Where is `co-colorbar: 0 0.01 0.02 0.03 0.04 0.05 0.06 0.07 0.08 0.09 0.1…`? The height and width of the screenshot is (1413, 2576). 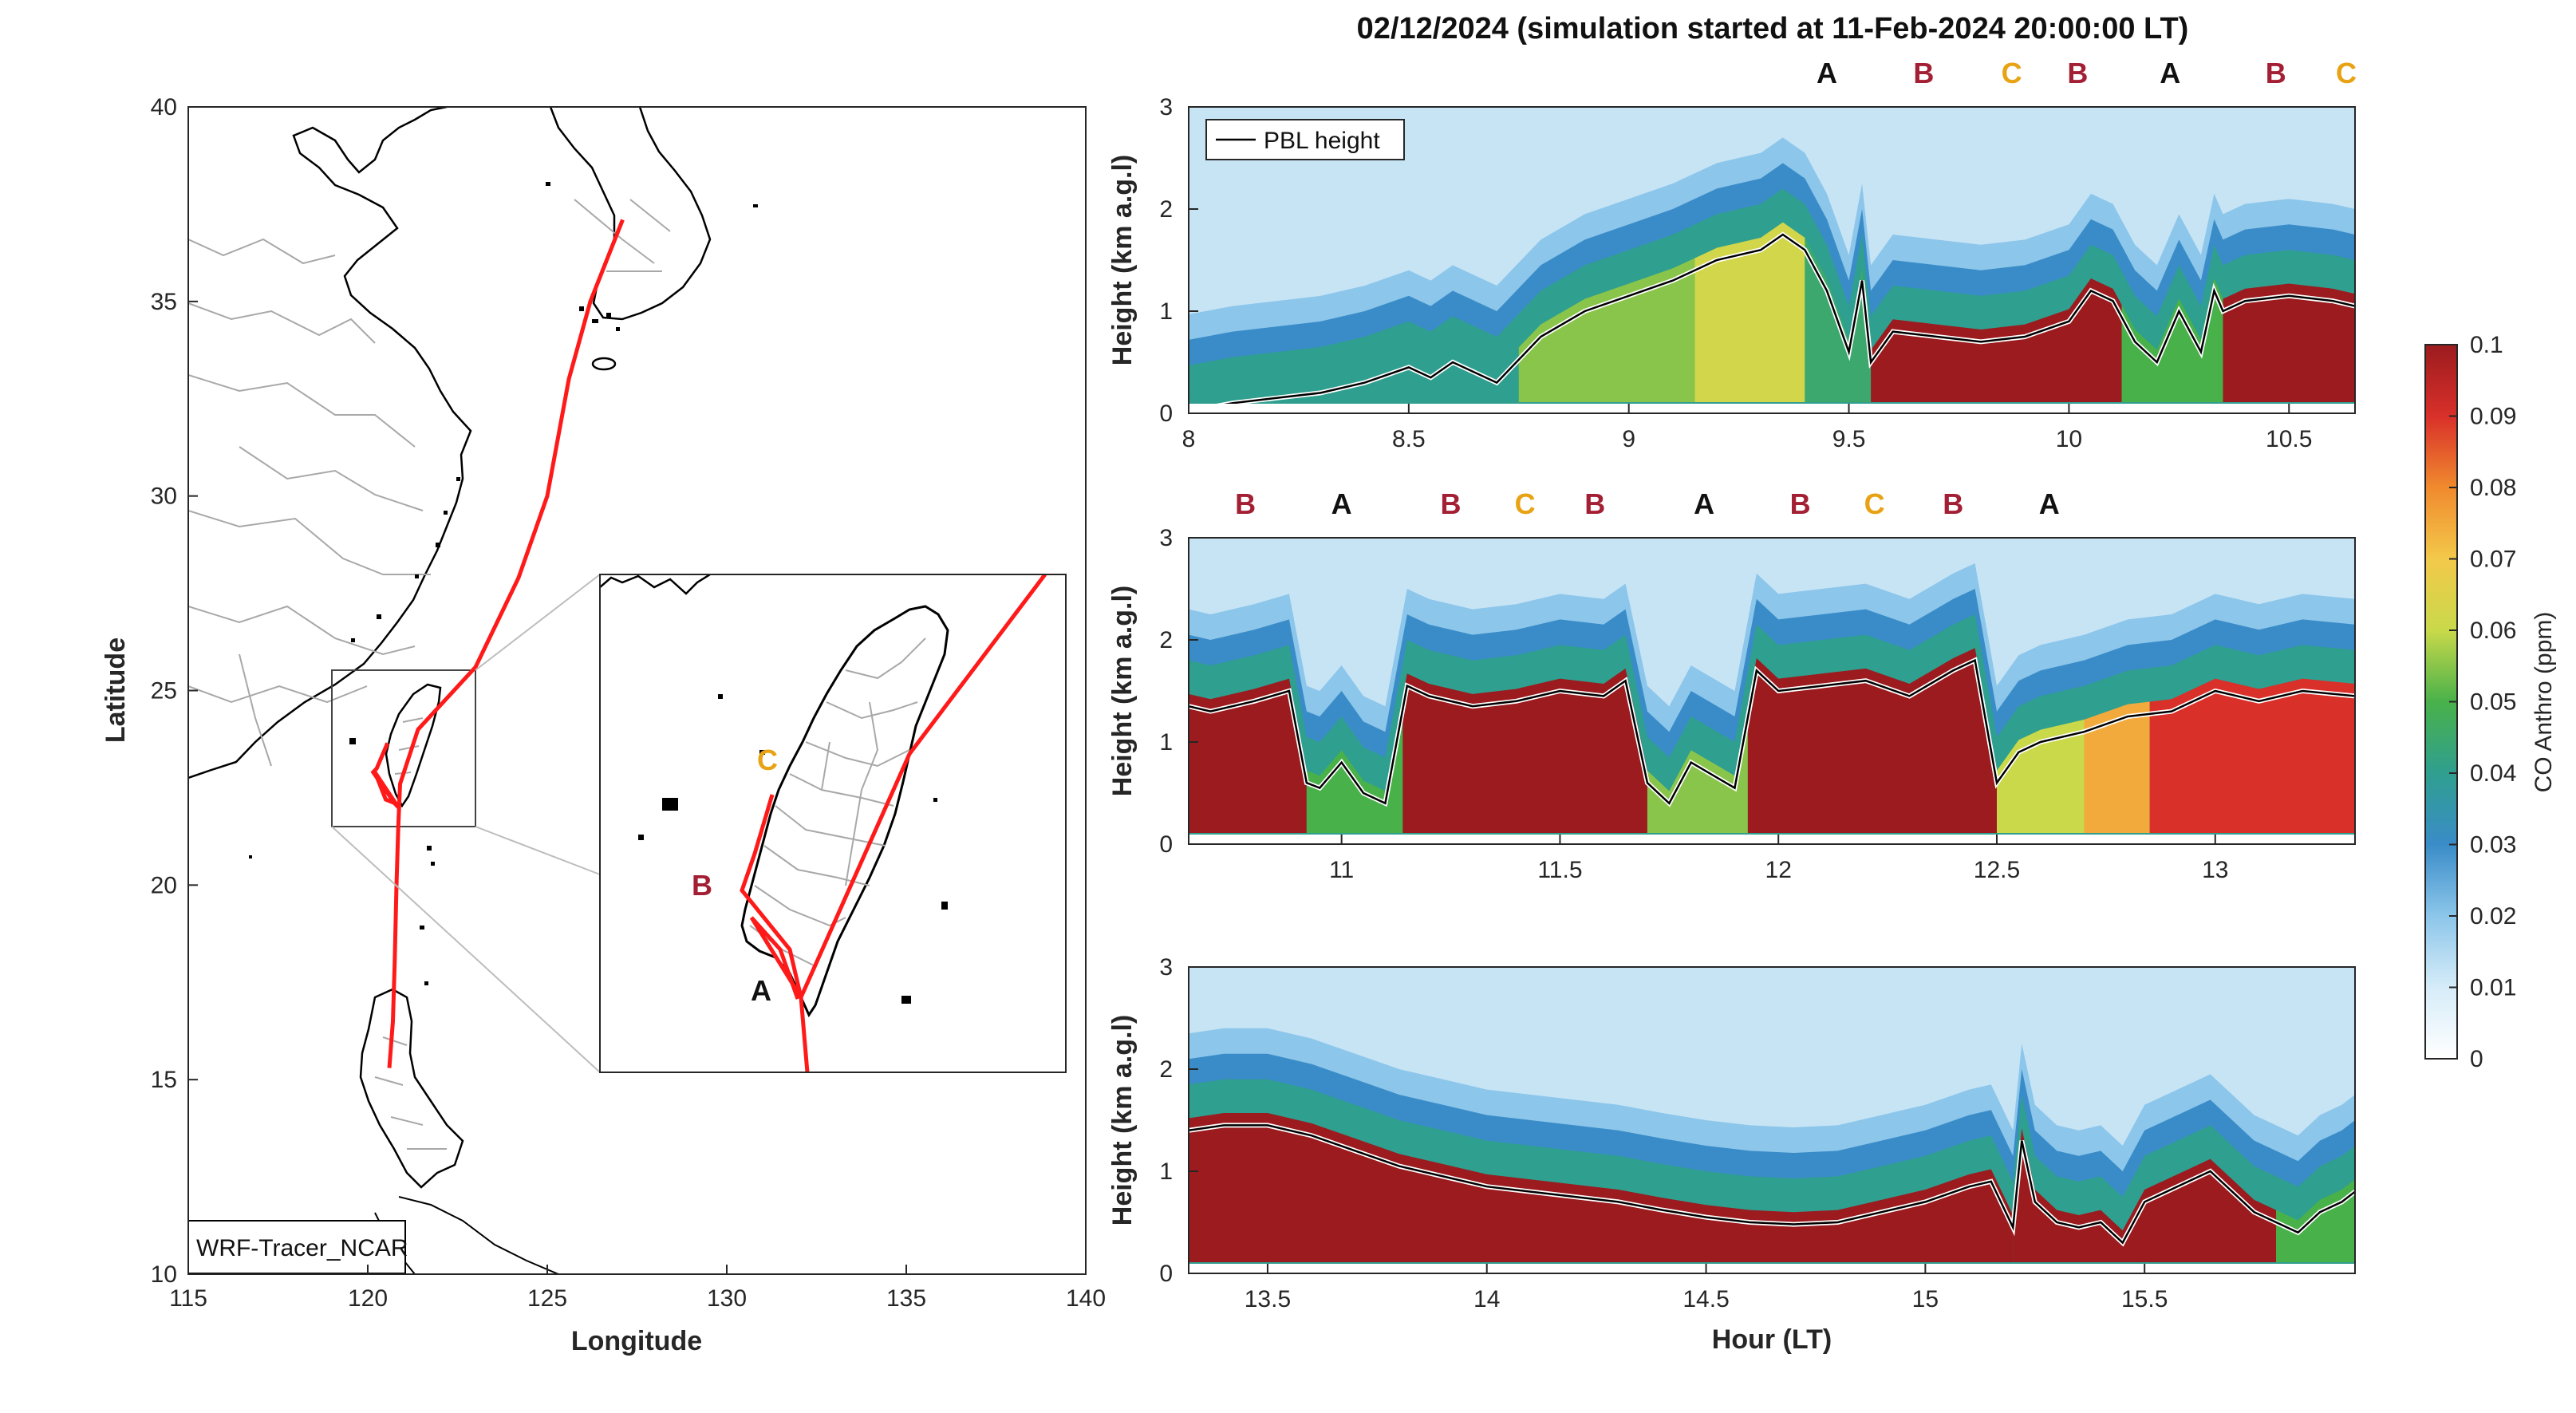
co-colorbar: 0 0.01 0.02 0.03 0.04 0.05 0.06 0.07 0.08 0.09 0.1… is located at coordinates (2491, 702).